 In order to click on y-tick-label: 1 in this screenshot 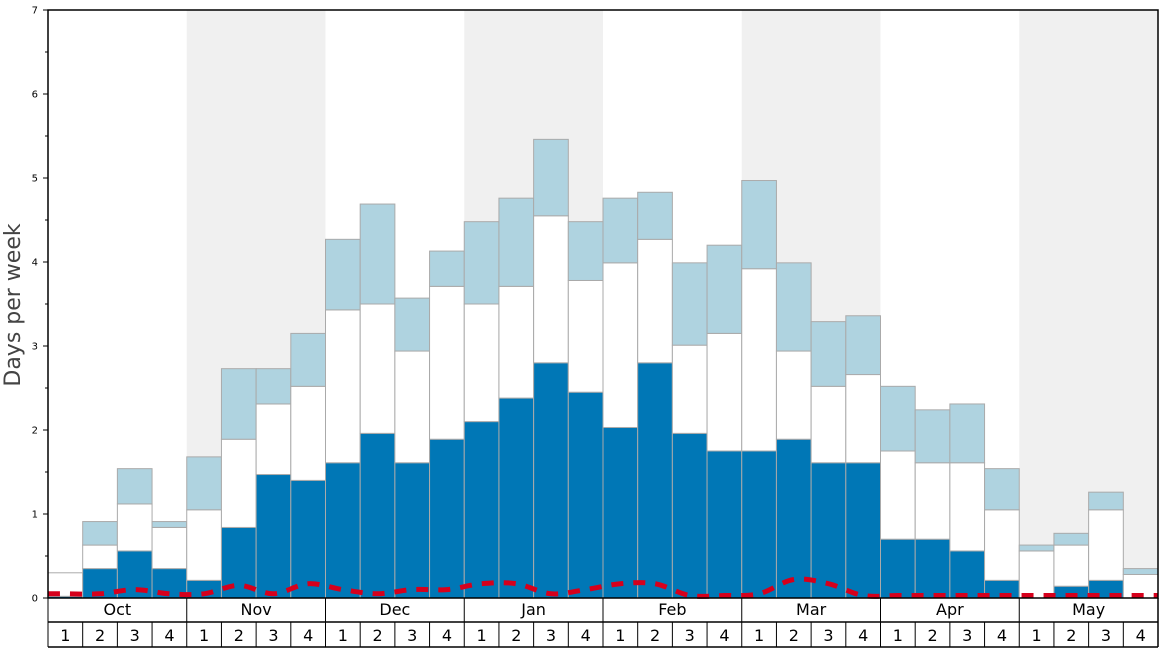, I will do `click(35, 515)`.